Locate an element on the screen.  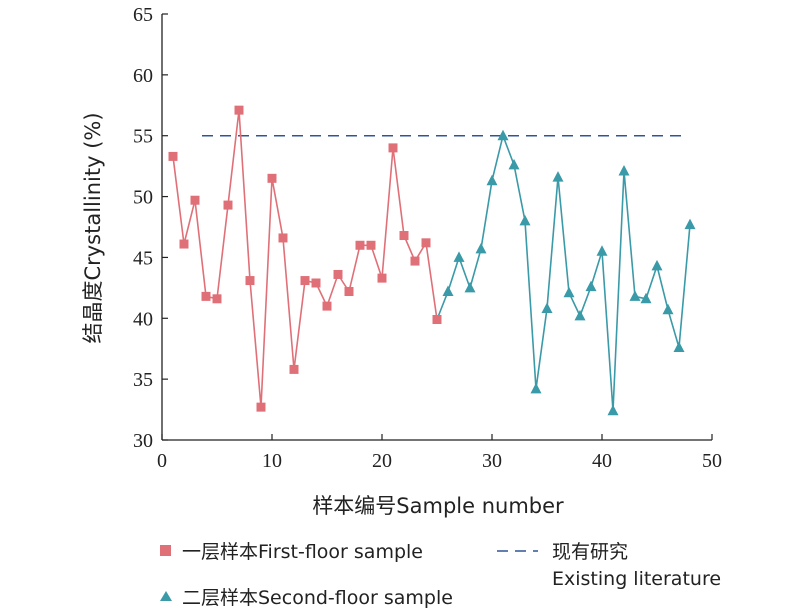
y-tick-label: 45 is located at coordinates (143, 258).